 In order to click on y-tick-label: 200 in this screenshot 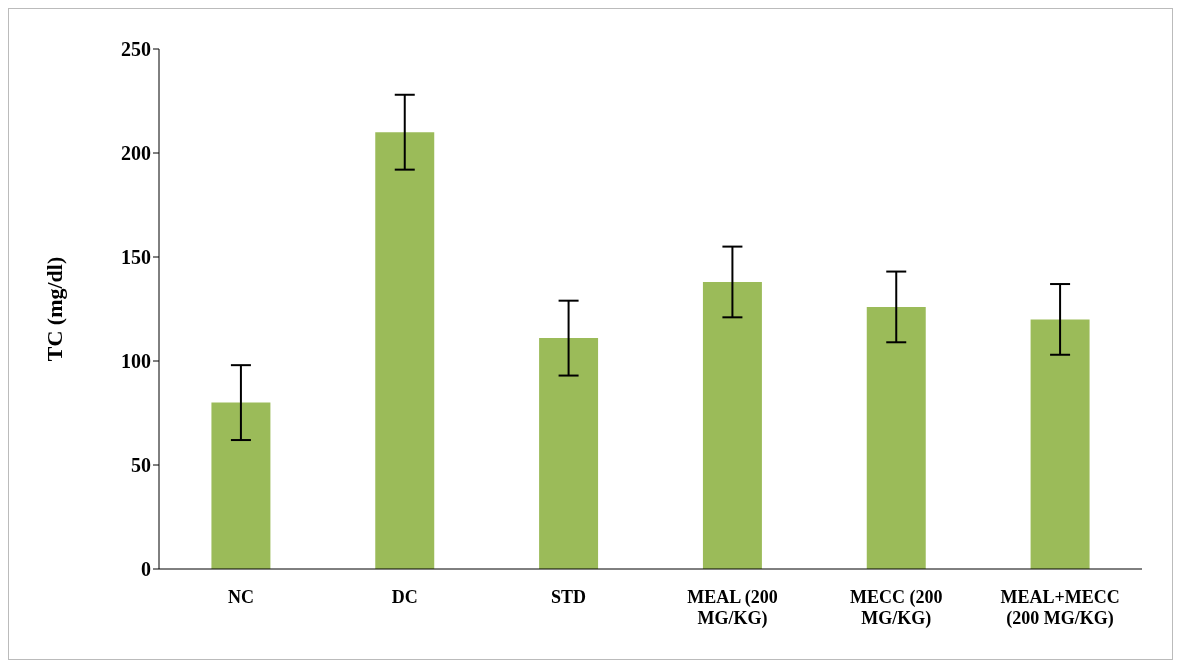, I will do `click(136, 153)`.